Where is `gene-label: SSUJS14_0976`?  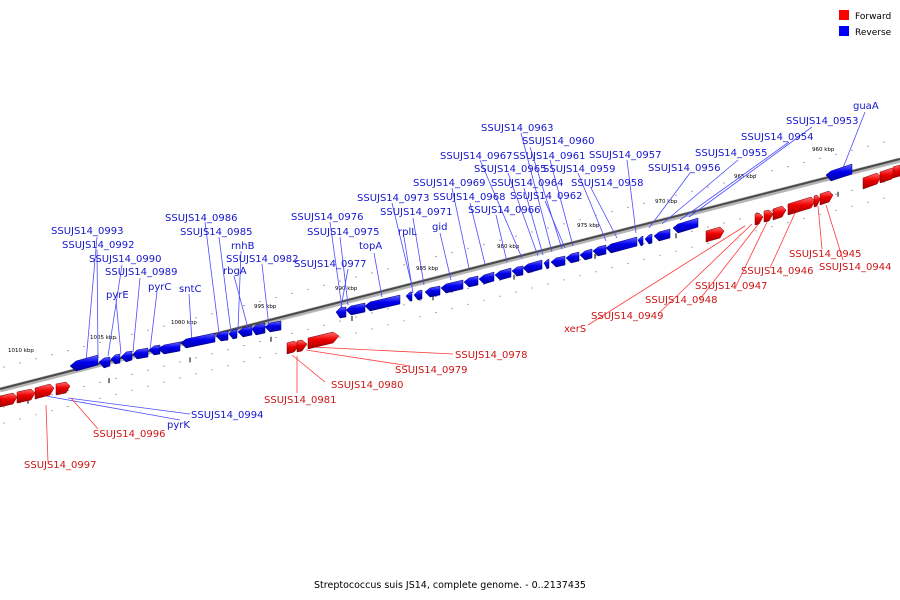 gene-label: SSUJS14_0976 is located at coordinates (327, 217).